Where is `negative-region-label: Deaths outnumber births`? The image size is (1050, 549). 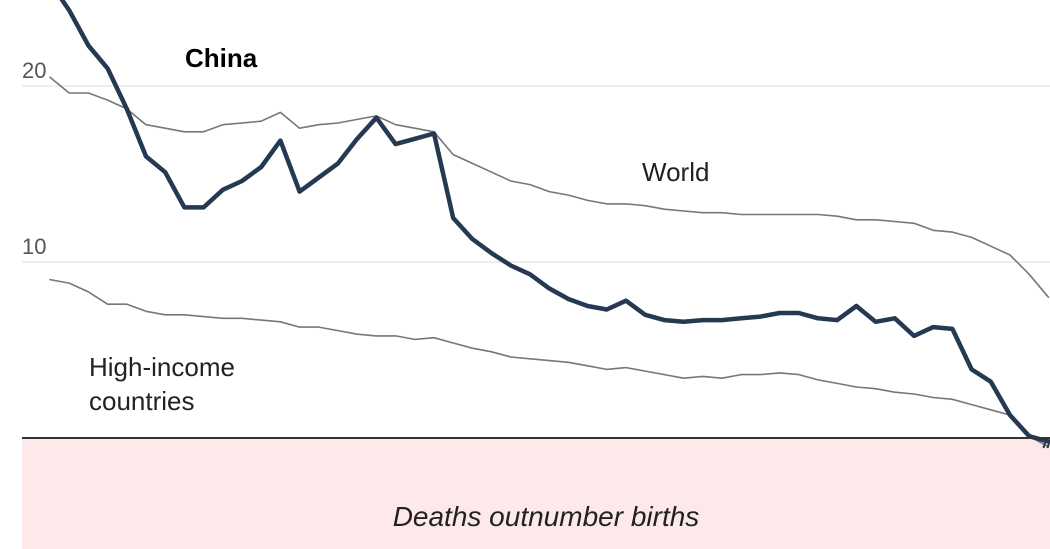
negative-region-label: Deaths outnumber births is located at coordinates (546, 516).